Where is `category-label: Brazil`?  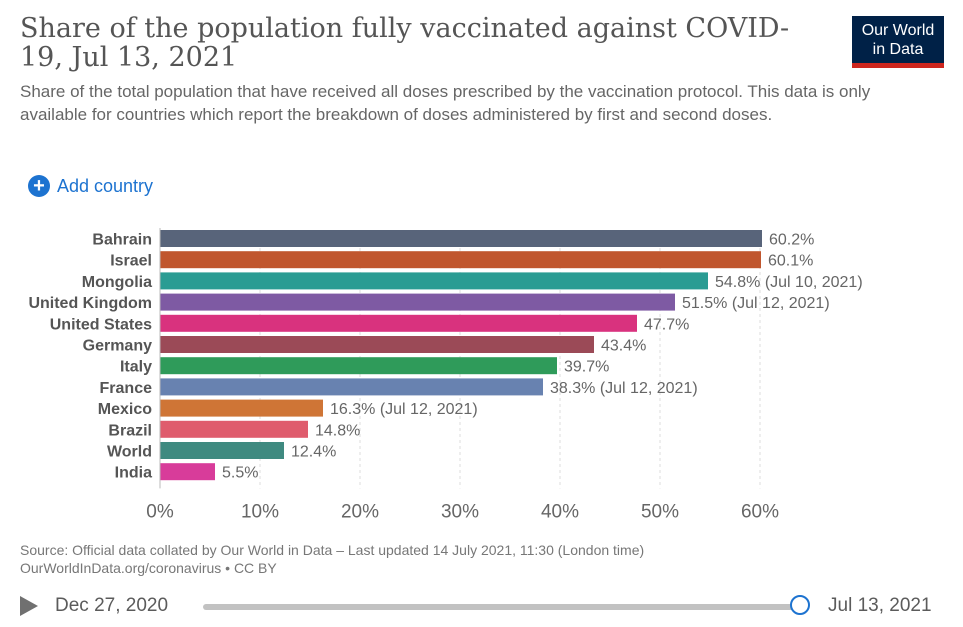
category-label: Brazil is located at coordinates (130, 430).